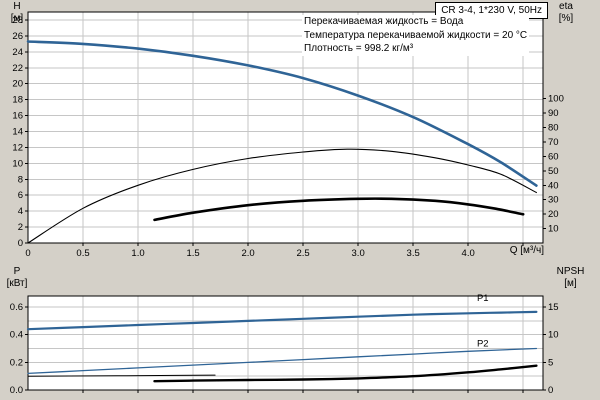  What do you see at coordinates (16, 362) in the screenshot?
I see `svg-text: 0.2` at bounding box center [16, 362].